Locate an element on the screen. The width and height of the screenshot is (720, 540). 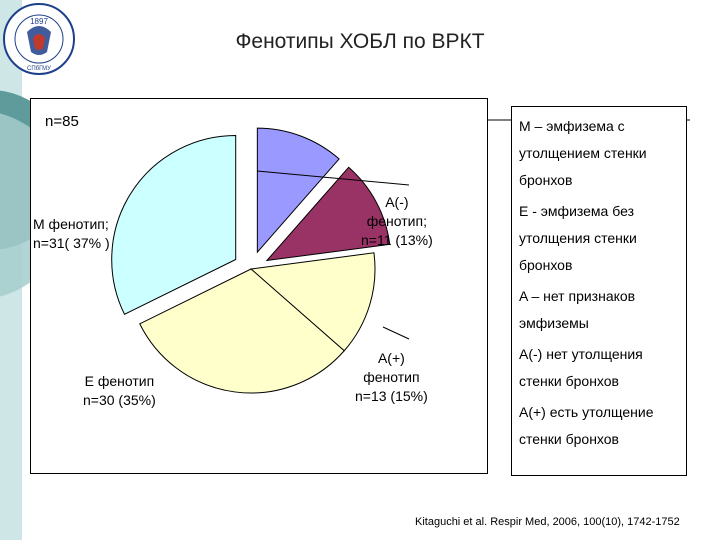
label-m-line1: M фенотип; is located at coordinates (71, 224).